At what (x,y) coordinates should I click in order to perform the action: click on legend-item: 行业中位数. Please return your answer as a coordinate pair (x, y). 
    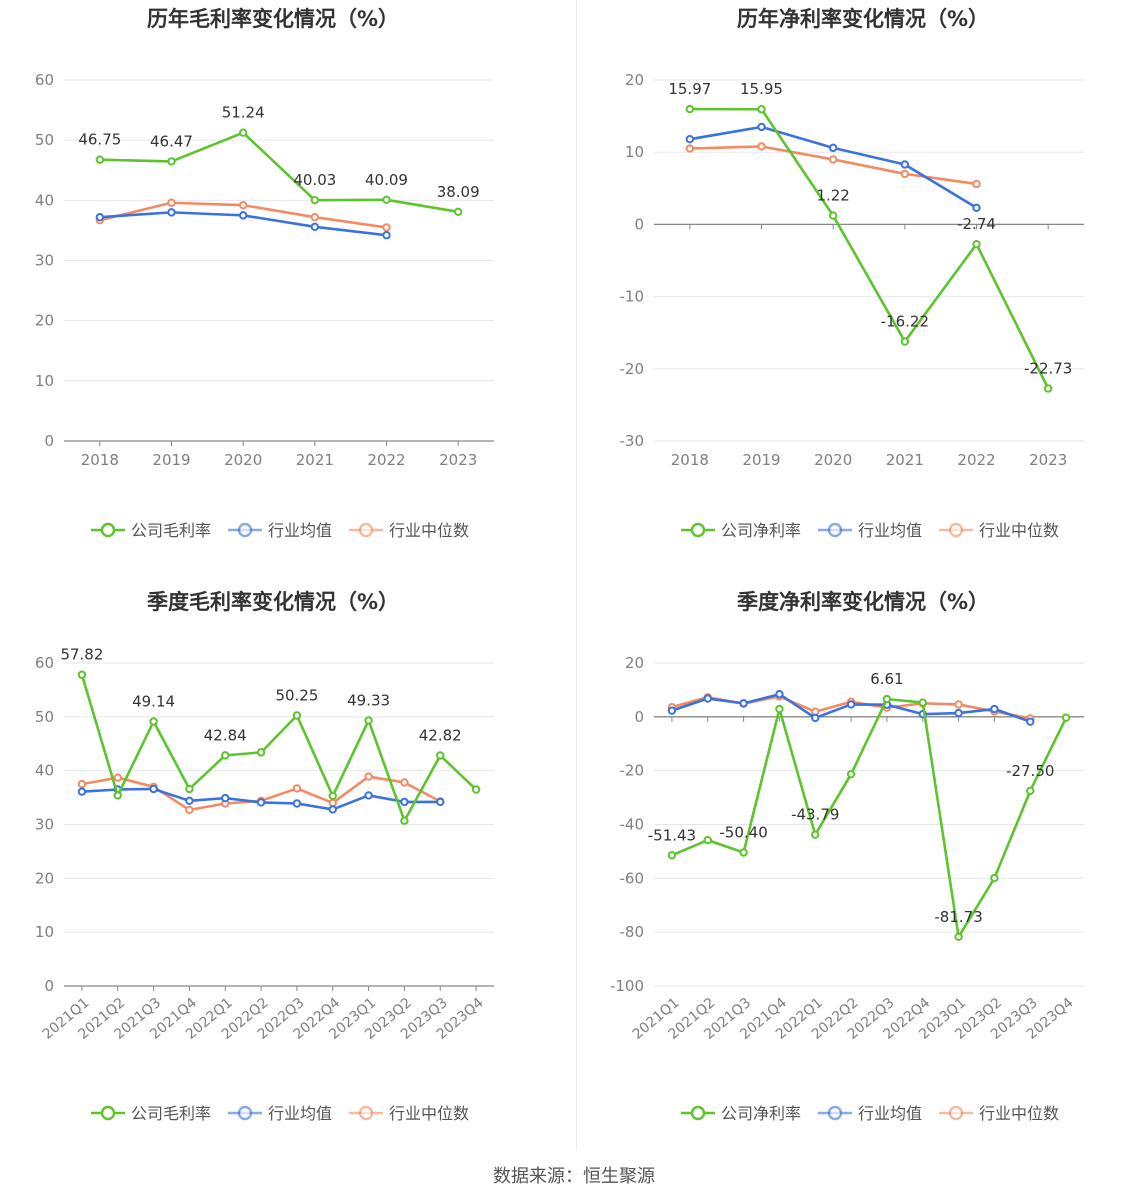
    Looking at the image, I should click on (999, 530).